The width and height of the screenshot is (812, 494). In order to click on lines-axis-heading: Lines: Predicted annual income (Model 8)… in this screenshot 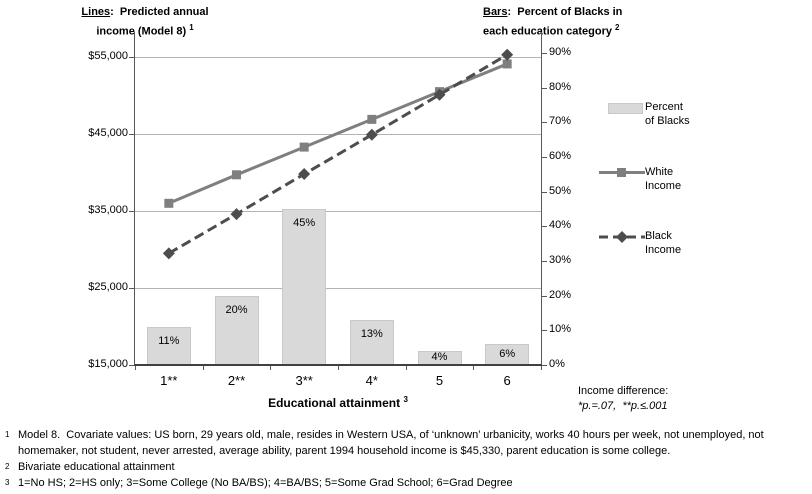, I will do `click(145, 22)`.